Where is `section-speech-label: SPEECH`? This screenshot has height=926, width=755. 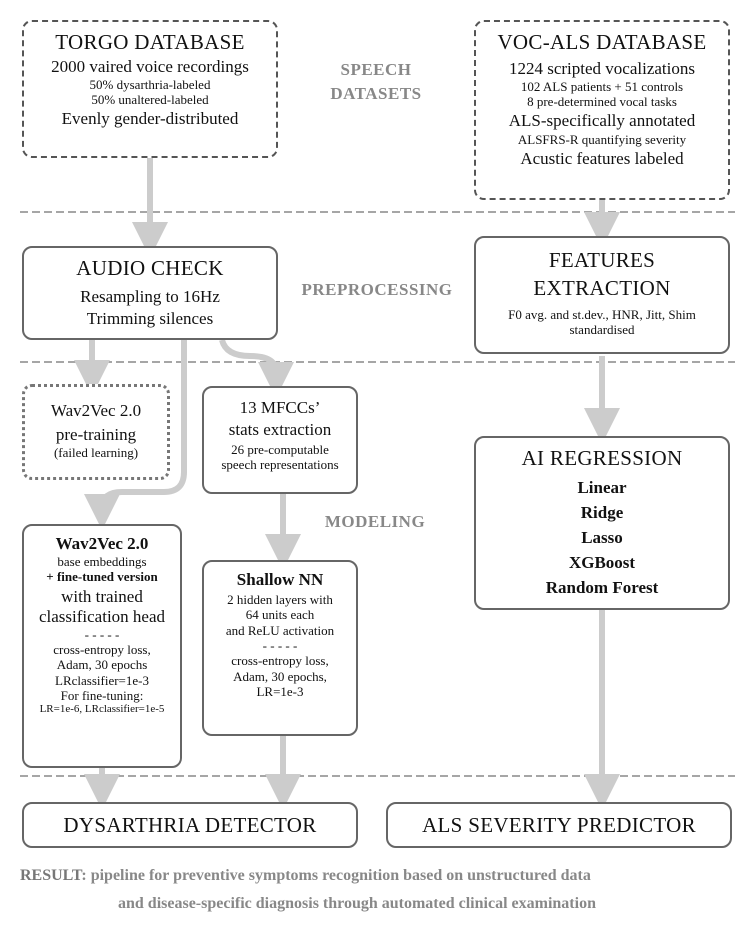
section-speech-label: SPEECH is located at coordinates (376, 69).